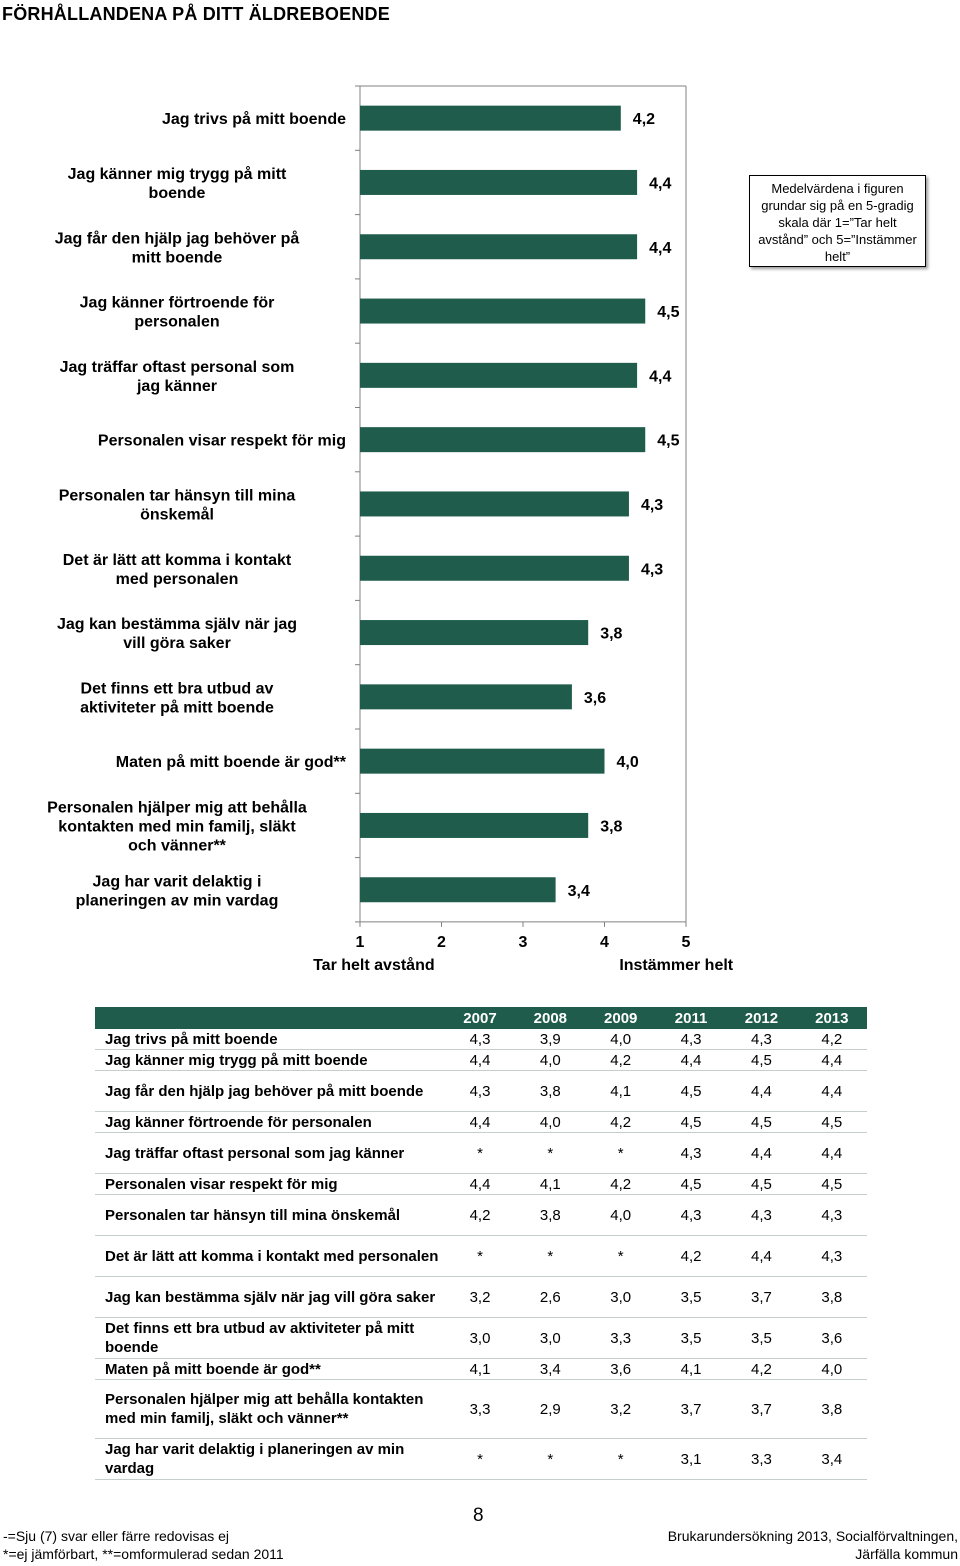 The image size is (960, 1566). What do you see at coordinates (579, 891) in the screenshot?
I see `bar-value-label: 3,4` at bounding box center [579, 891].